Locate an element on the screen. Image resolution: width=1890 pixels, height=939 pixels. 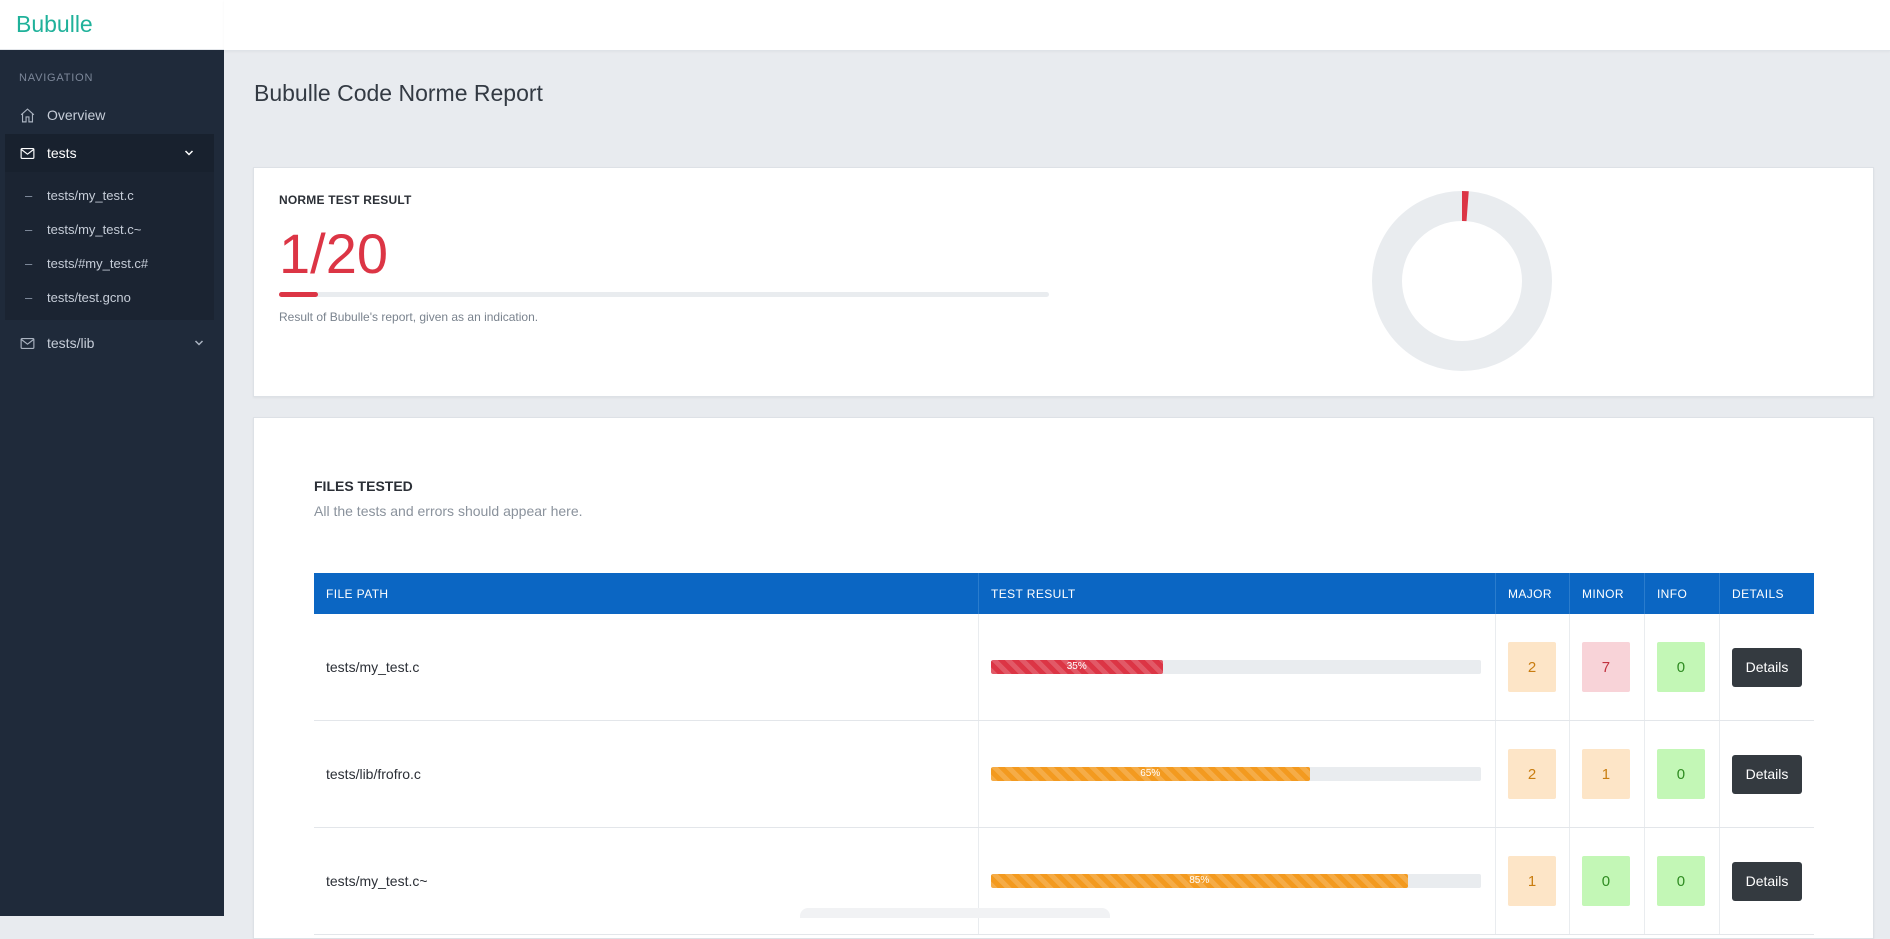
file-path: tests/my_test.c~ is located at coordinates (377, 881).